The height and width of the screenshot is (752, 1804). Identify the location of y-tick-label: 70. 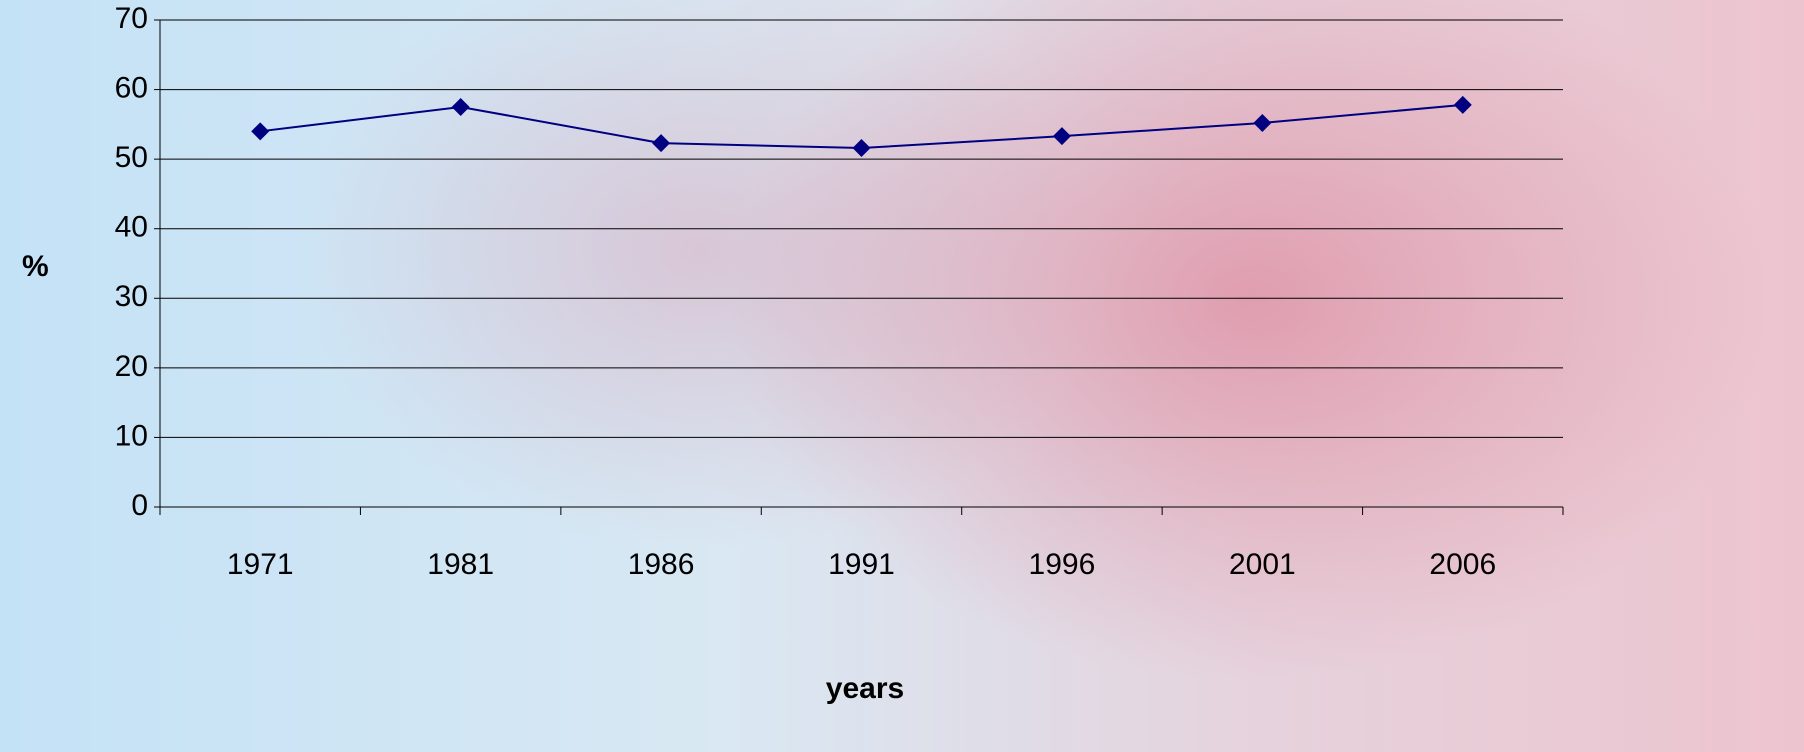
(131, 18).